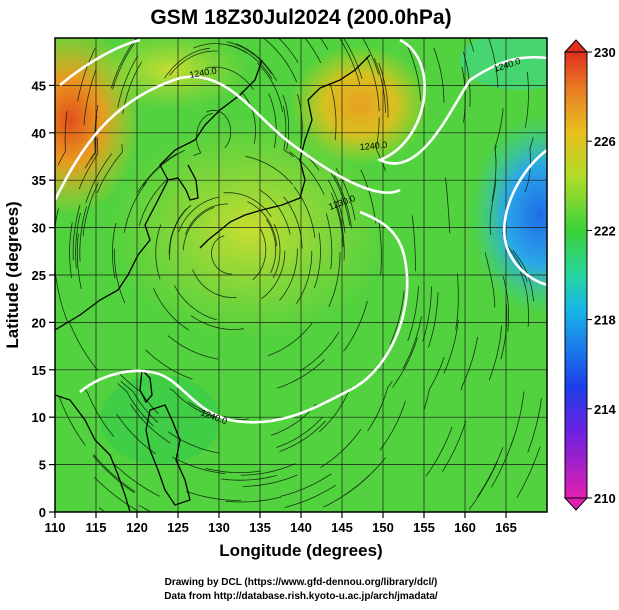 This screenshot has height=610, width=619. Describe the element at coordinates (424, 527) in the screenshot. I see `x-tick-label: 155` at that location.